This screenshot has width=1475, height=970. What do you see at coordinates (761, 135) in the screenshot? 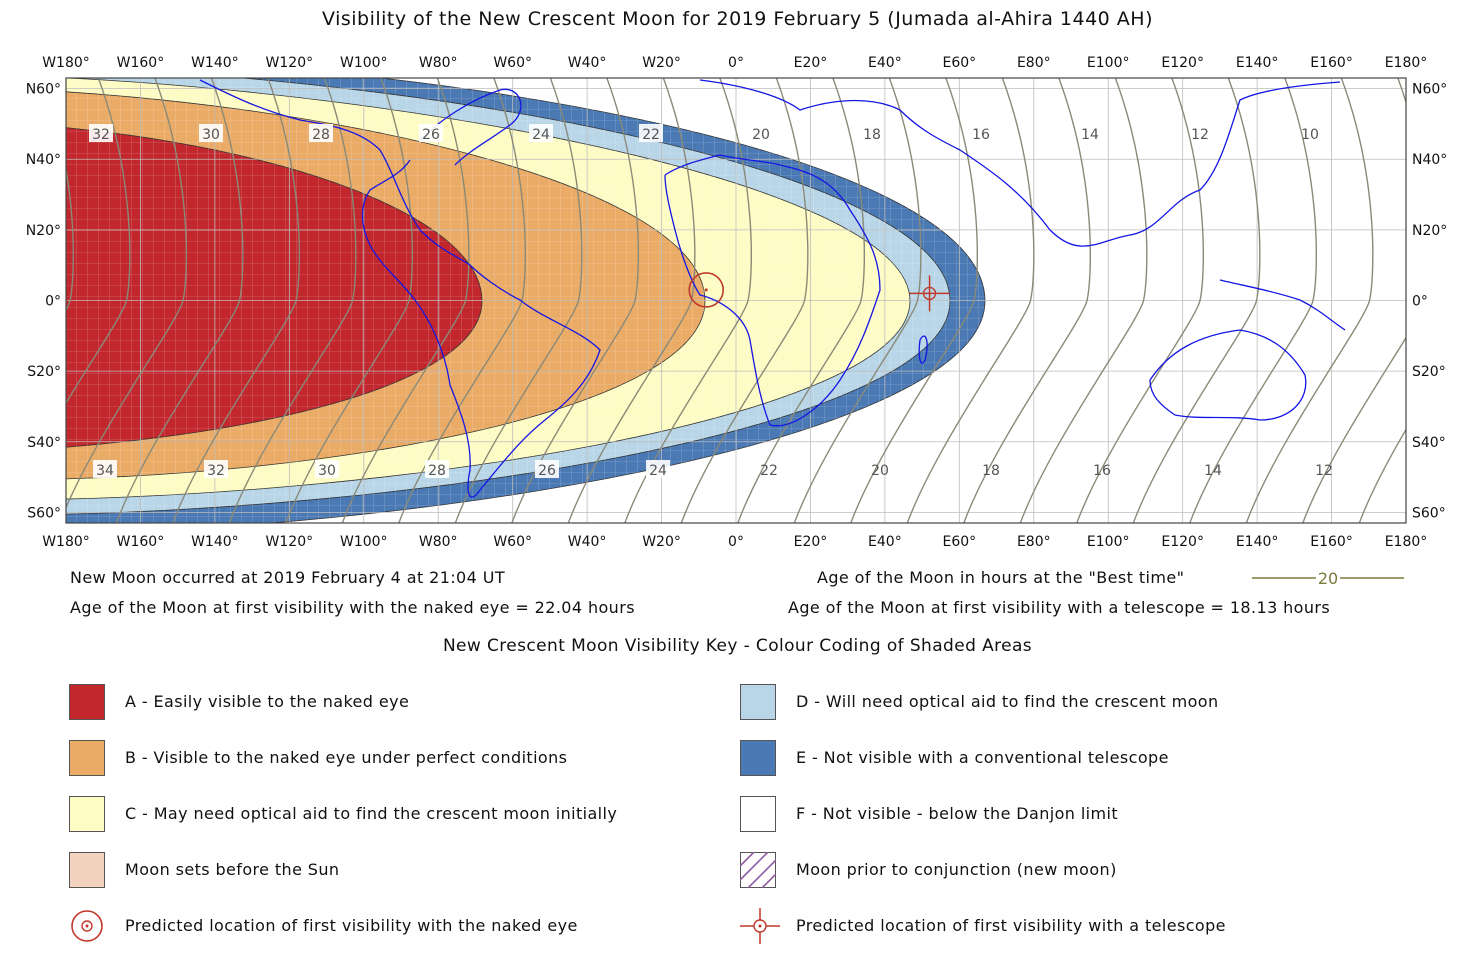
I see `contour-label-top: 20` at bounding box center [761, 135].